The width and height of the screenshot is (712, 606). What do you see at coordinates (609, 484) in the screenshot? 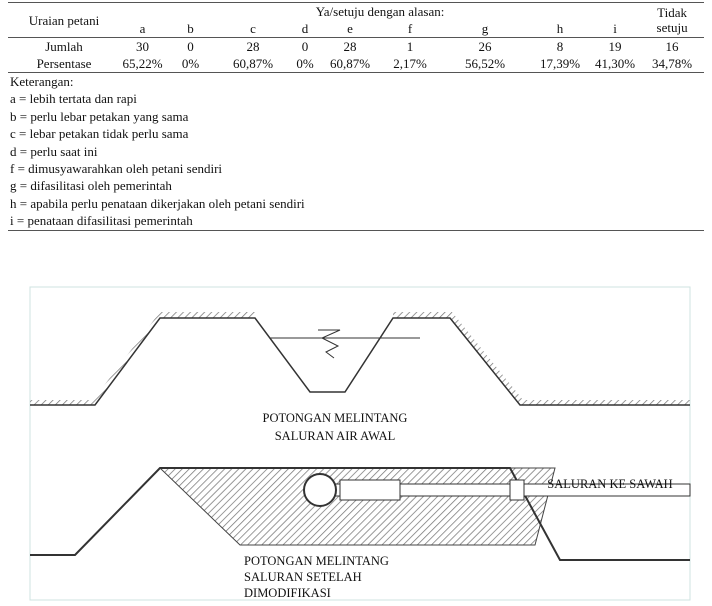
I see `label: SALURAN KE SAWAH` at bounding box center [609, 484].